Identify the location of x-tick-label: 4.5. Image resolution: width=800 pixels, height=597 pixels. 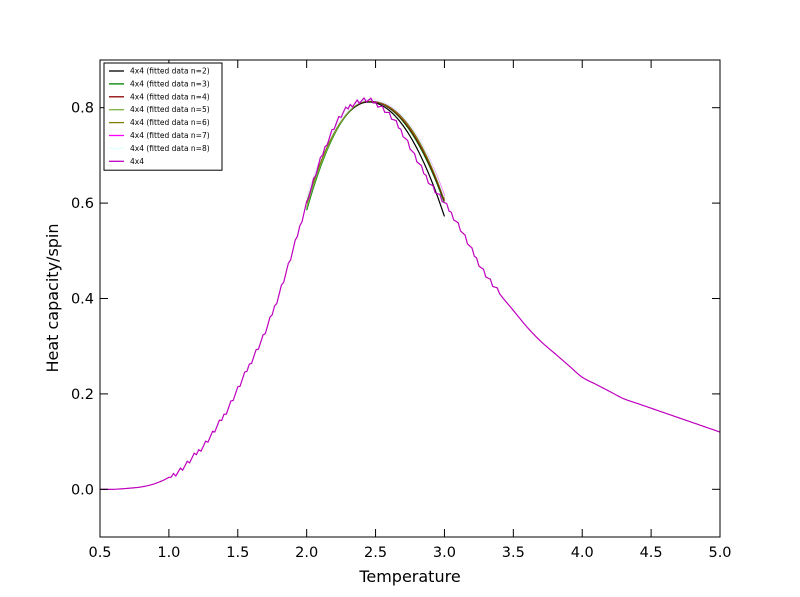
(651, 553).